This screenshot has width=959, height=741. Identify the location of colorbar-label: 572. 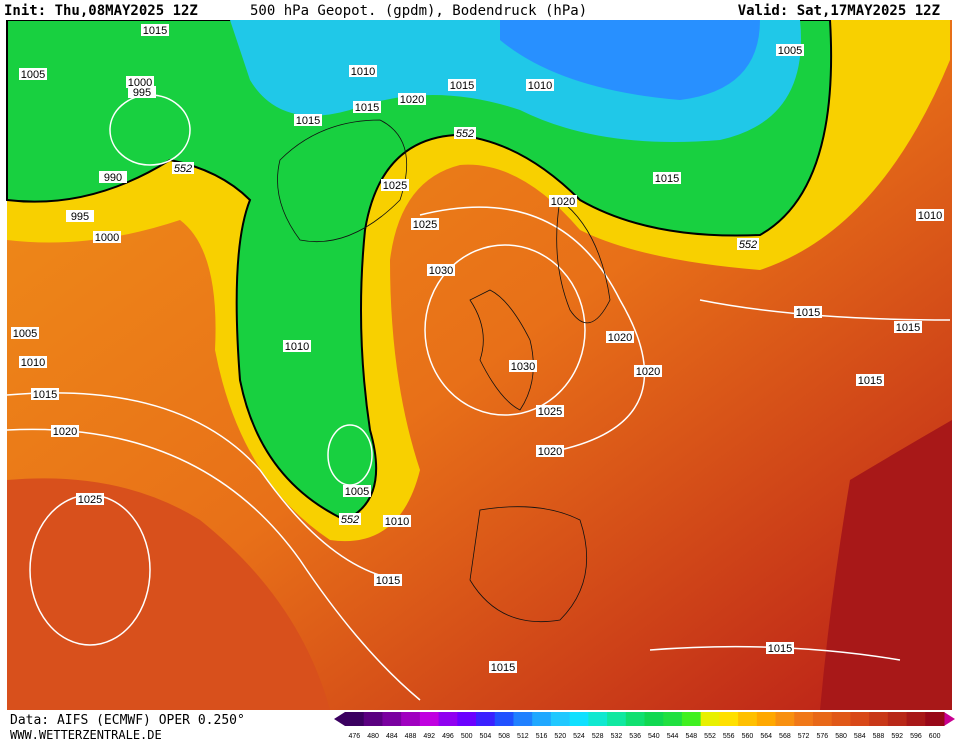
(804, 736).